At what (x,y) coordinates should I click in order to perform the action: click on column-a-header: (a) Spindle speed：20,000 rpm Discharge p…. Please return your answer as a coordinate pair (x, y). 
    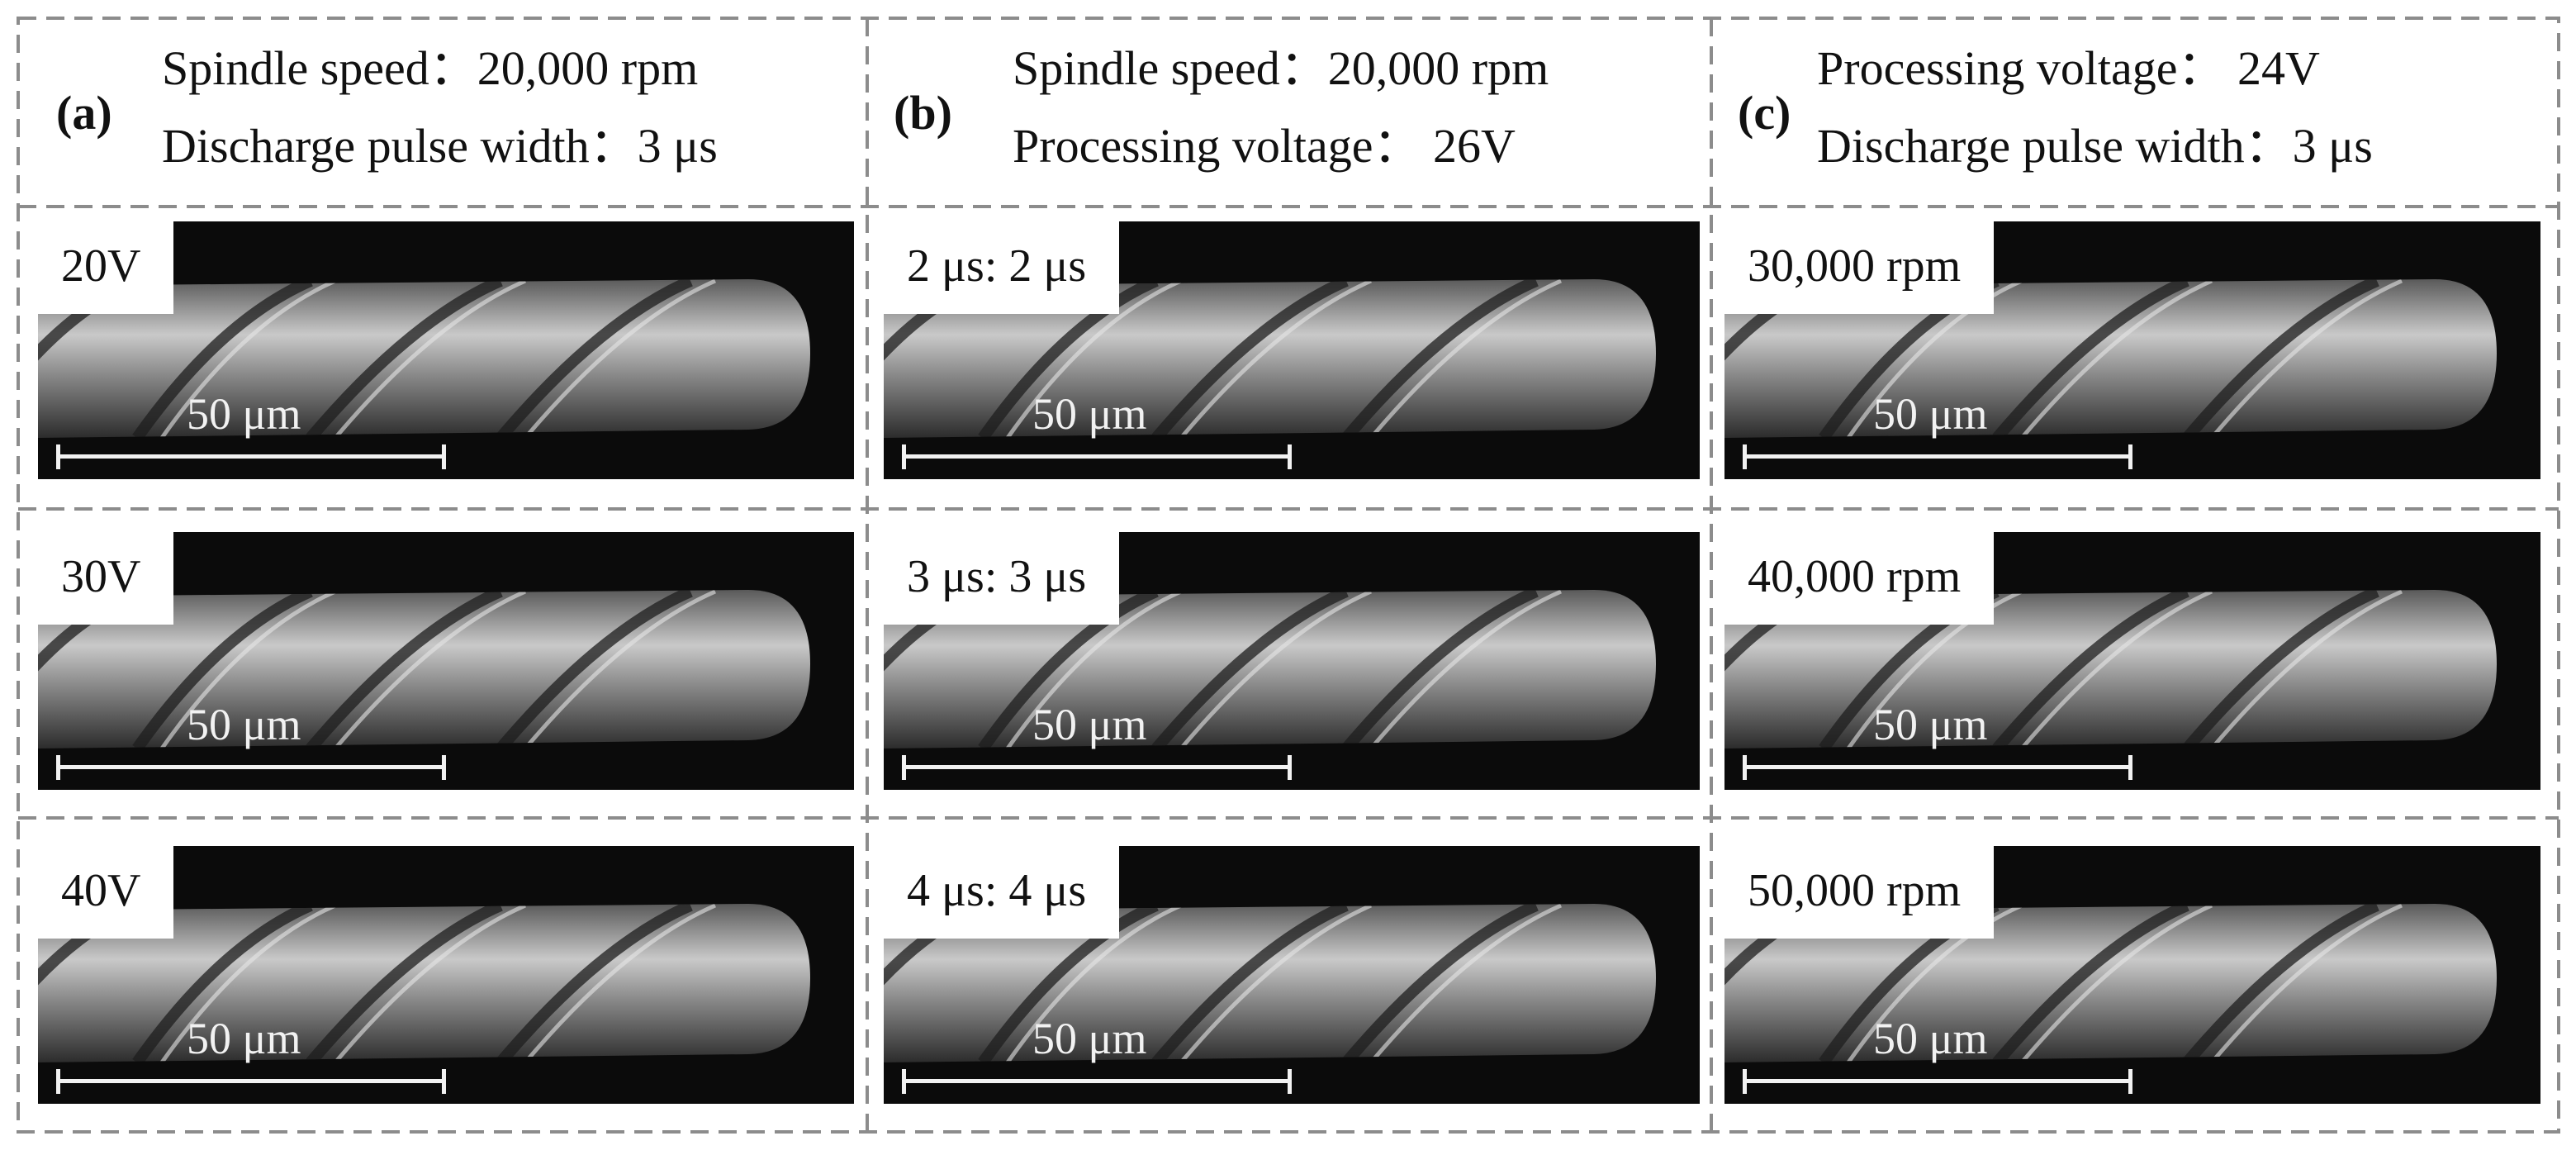
    Looking at the image, I should click on (446, 112).